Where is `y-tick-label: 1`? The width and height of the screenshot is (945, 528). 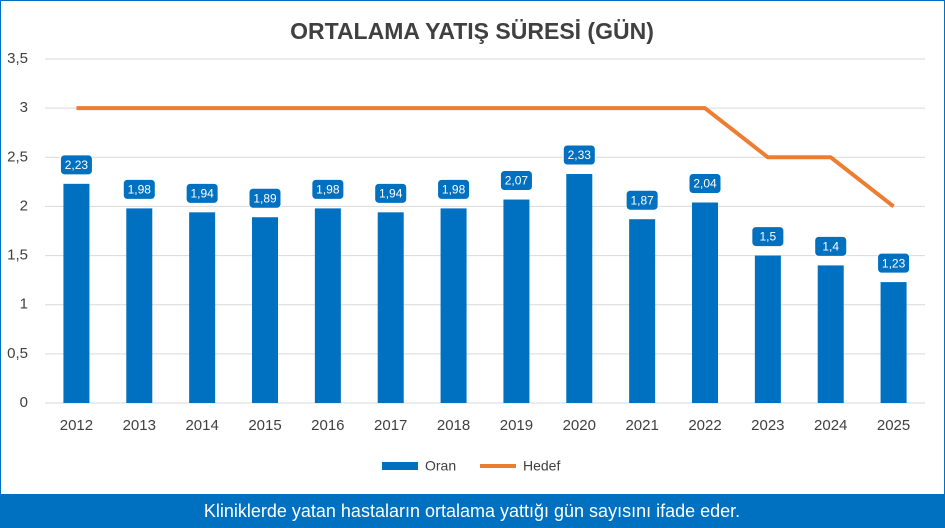 y-tick-label: 1 is located at coordinates (24, 304).